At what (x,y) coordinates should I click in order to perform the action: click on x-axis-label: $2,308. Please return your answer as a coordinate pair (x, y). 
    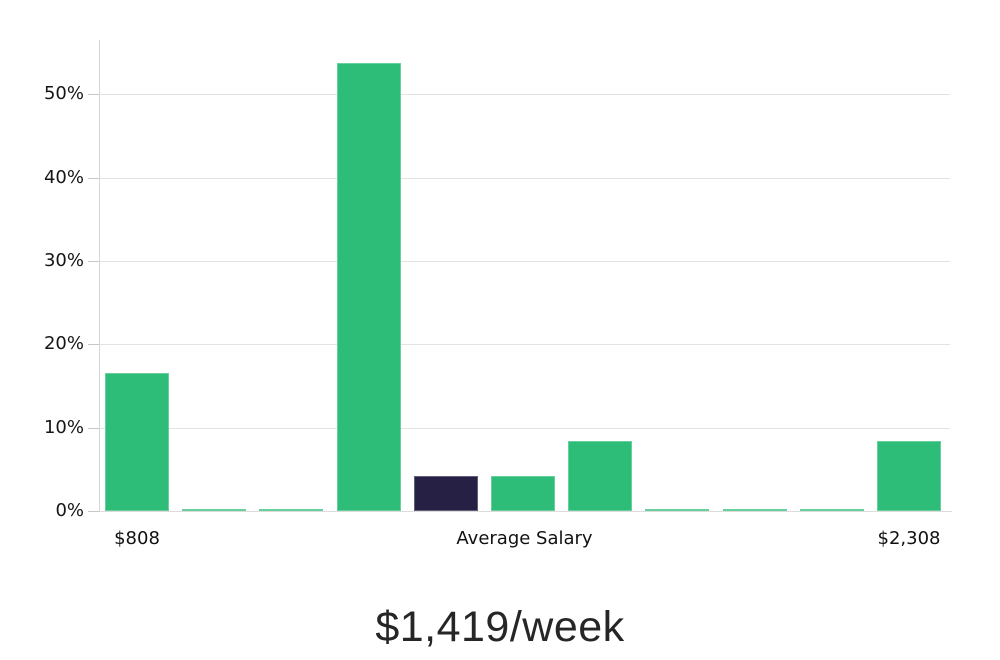
    Looking at the image, I should click on (909, 538).